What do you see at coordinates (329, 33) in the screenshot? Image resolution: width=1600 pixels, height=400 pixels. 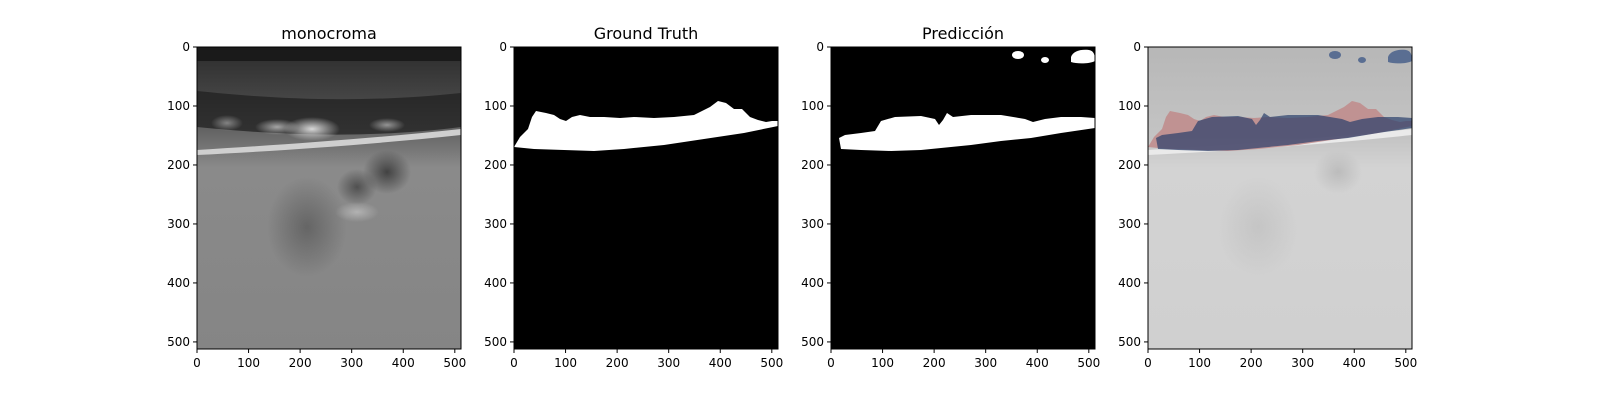 I see `panel-title: monocroma` at bounding box center [329, 33].